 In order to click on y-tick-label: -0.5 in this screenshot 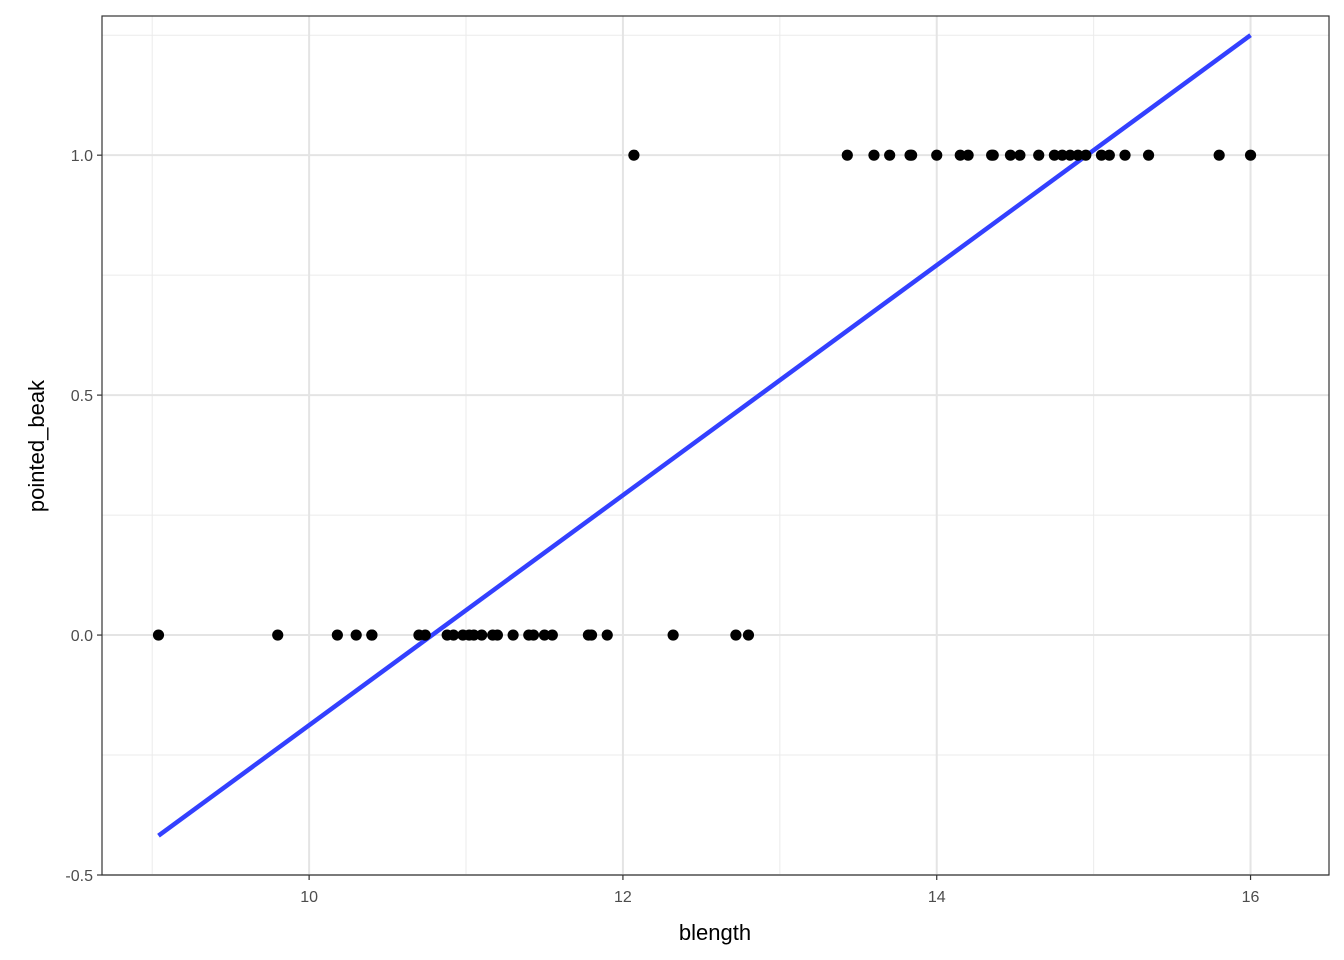, I will do `click(79, 876)`.